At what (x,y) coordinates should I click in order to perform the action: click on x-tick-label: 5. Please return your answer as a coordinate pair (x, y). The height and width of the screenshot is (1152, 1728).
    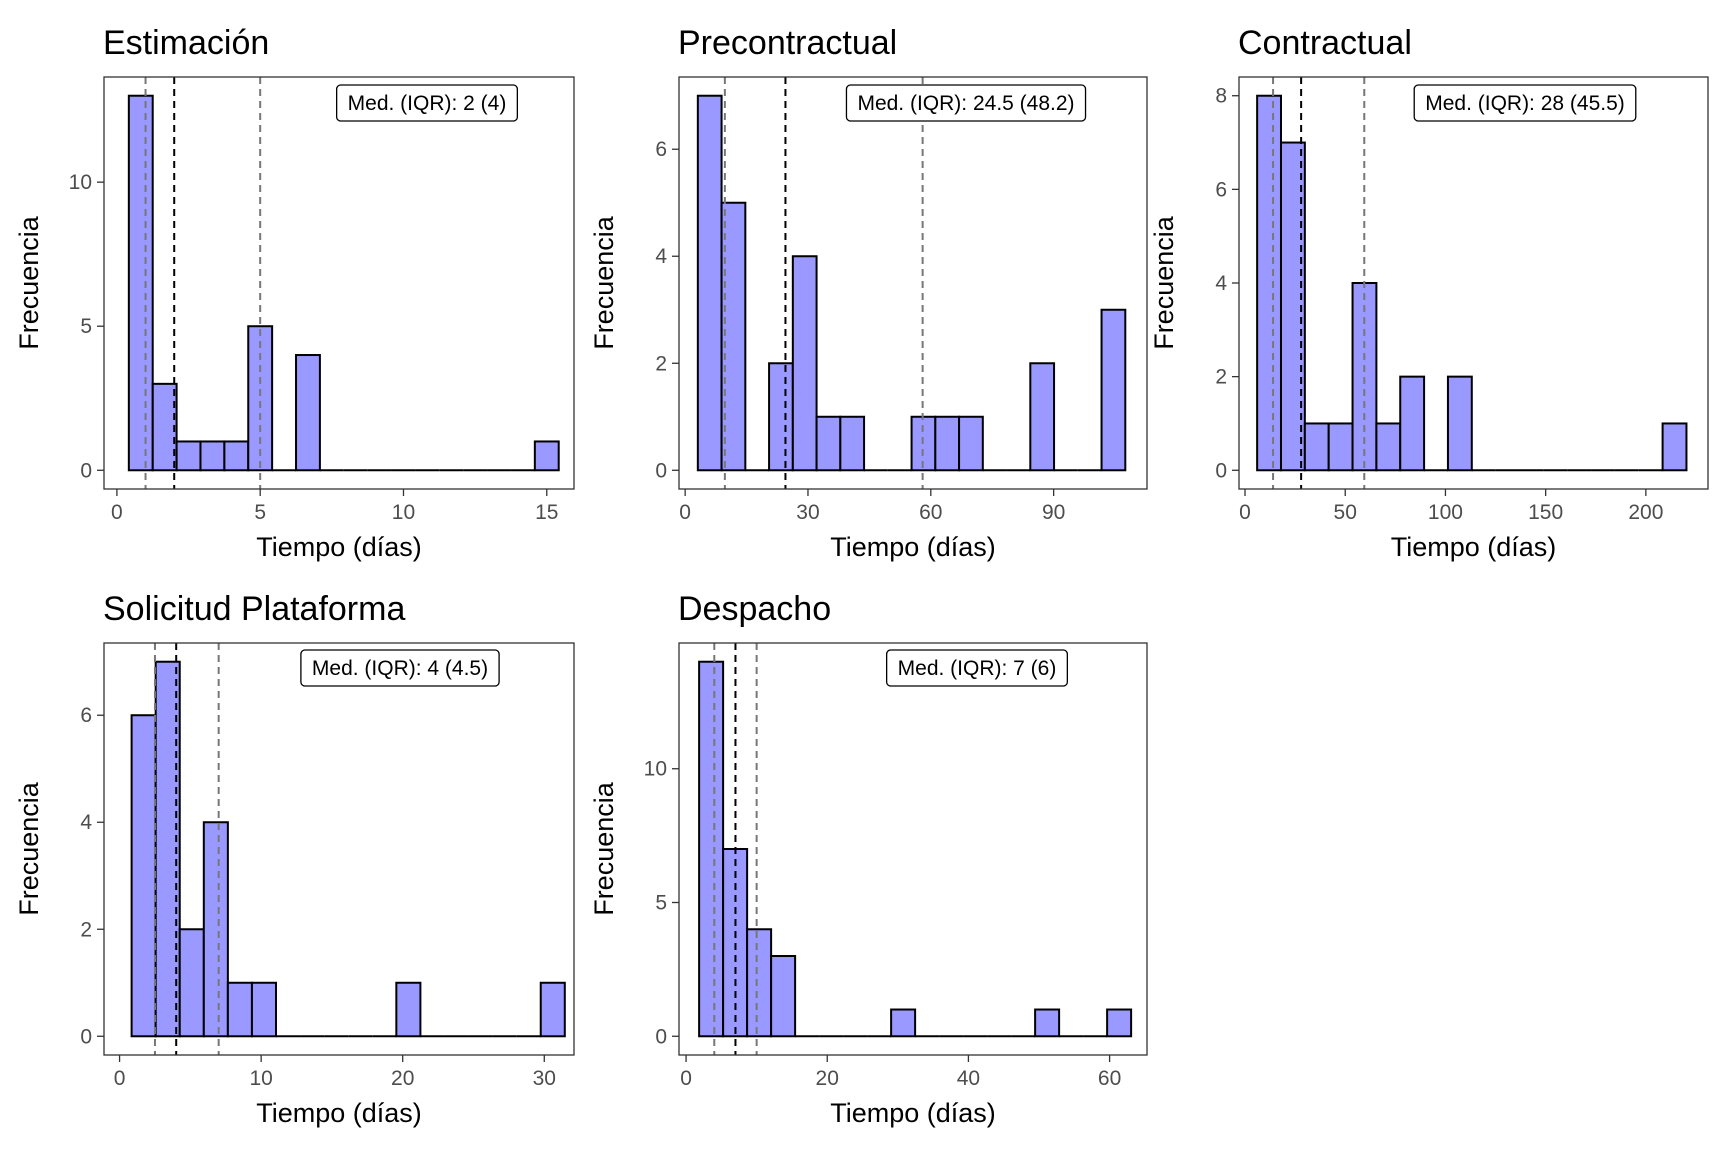
    Looking at the image, I should click on (260, 512).